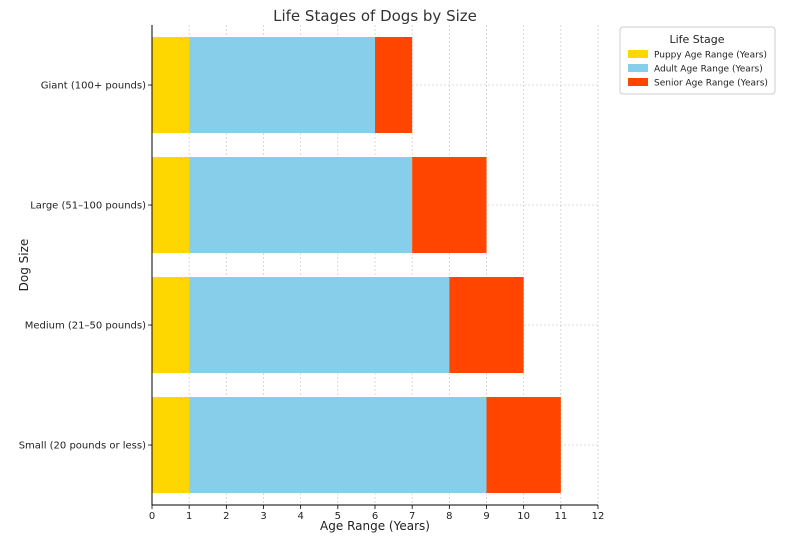 This screenshot has width=792, height=557. Describe the element at coordinates (598, 516) in the screenshot. I see `x-tick-label: 12` at that location.